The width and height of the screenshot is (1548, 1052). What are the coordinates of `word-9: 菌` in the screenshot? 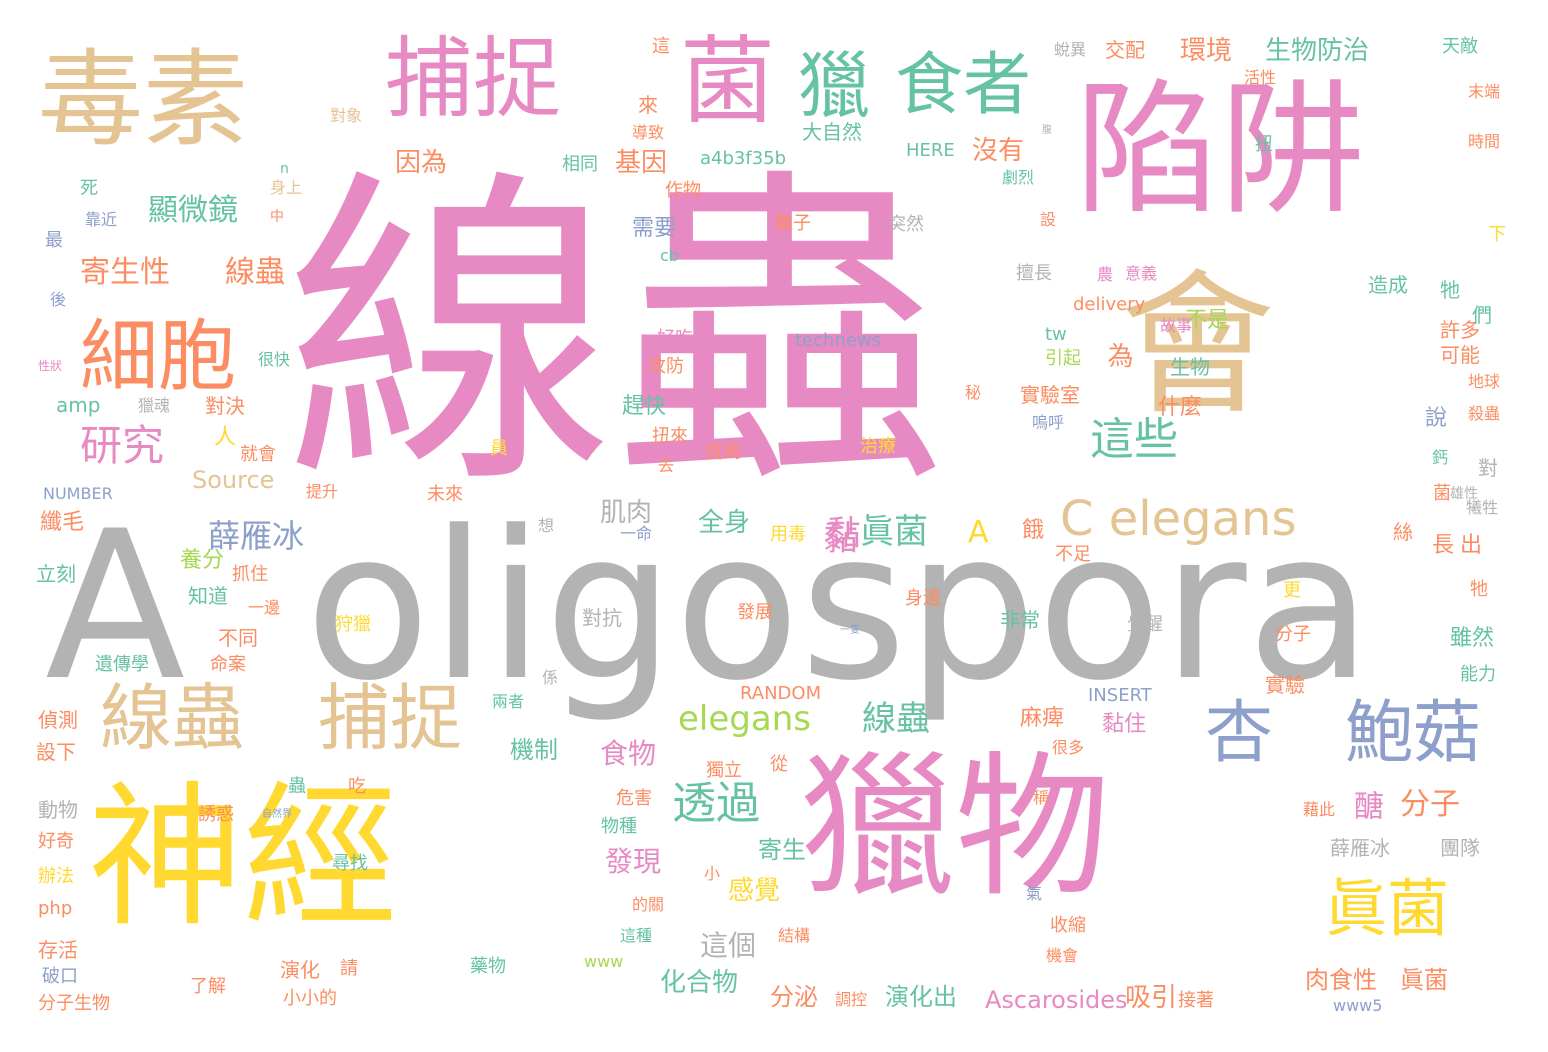 It's located at (728, 82).